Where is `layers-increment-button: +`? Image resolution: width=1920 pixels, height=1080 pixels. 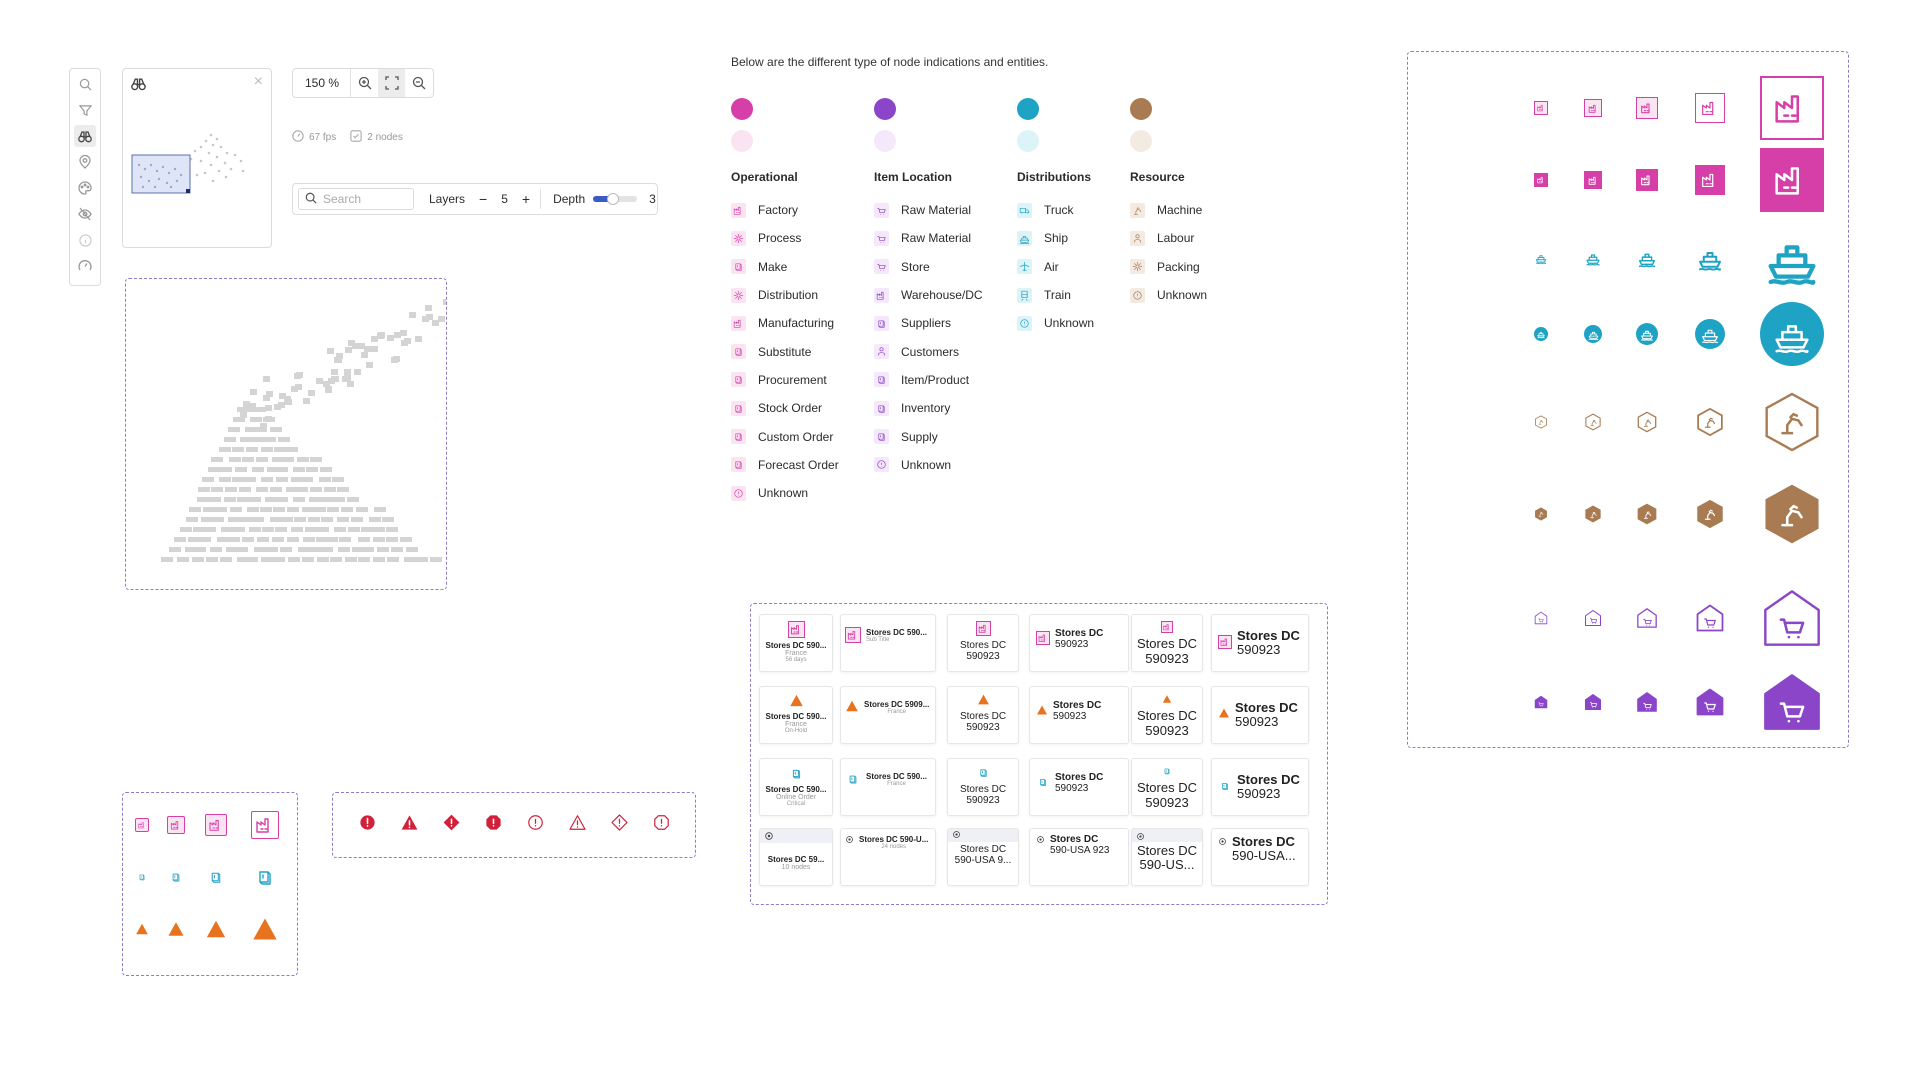 layers-increment-button: + is located at coordinates (526, 199).